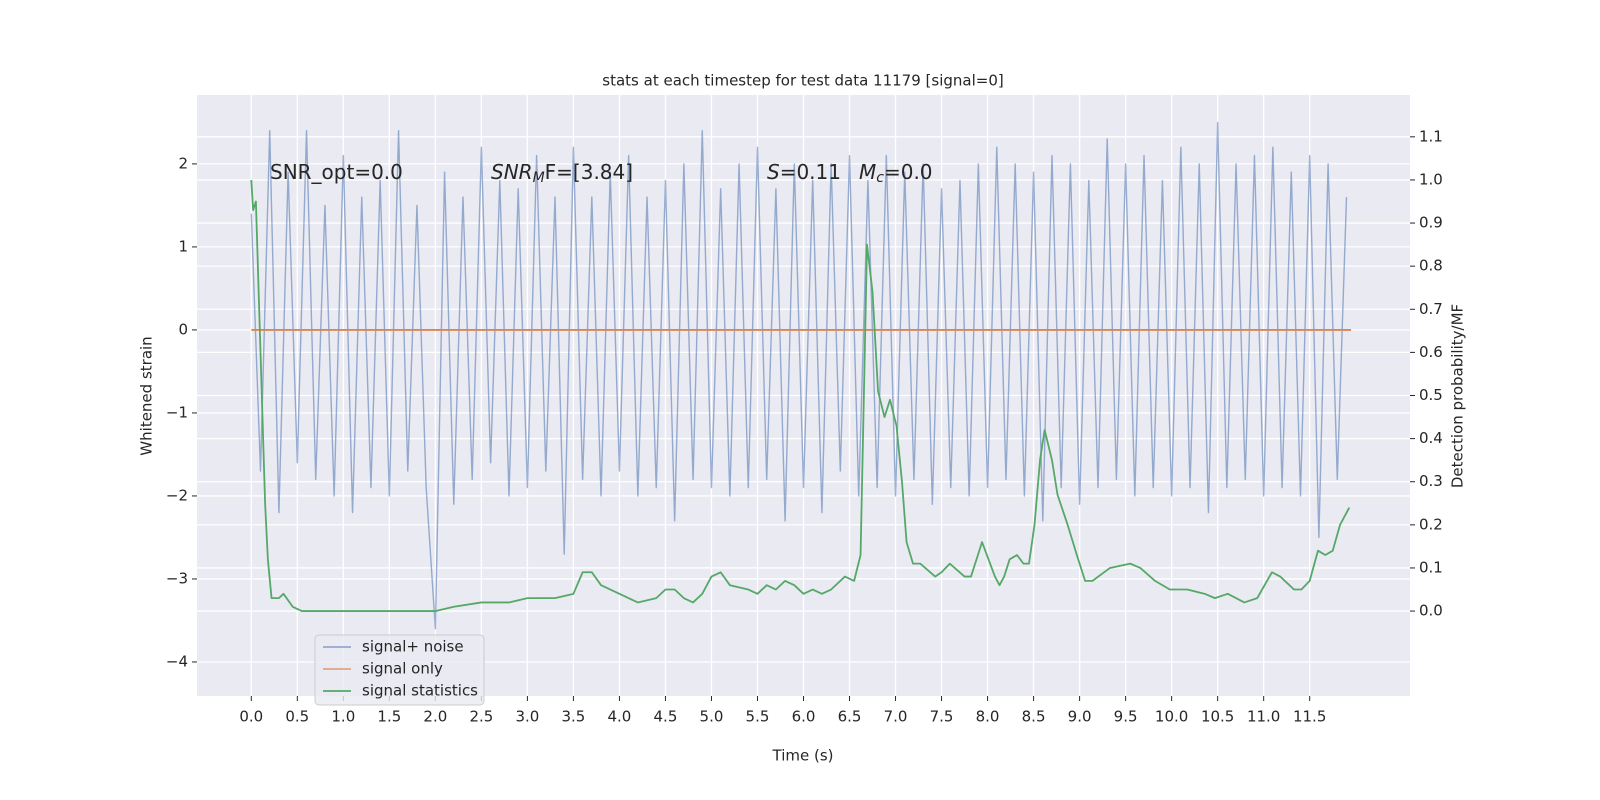 This screenshot has height=800, width=1600. What do you see at coordinates (435, 717) in the screenshot?
I see `x-tick-label: 2.0` at bounding box center [435, 717].